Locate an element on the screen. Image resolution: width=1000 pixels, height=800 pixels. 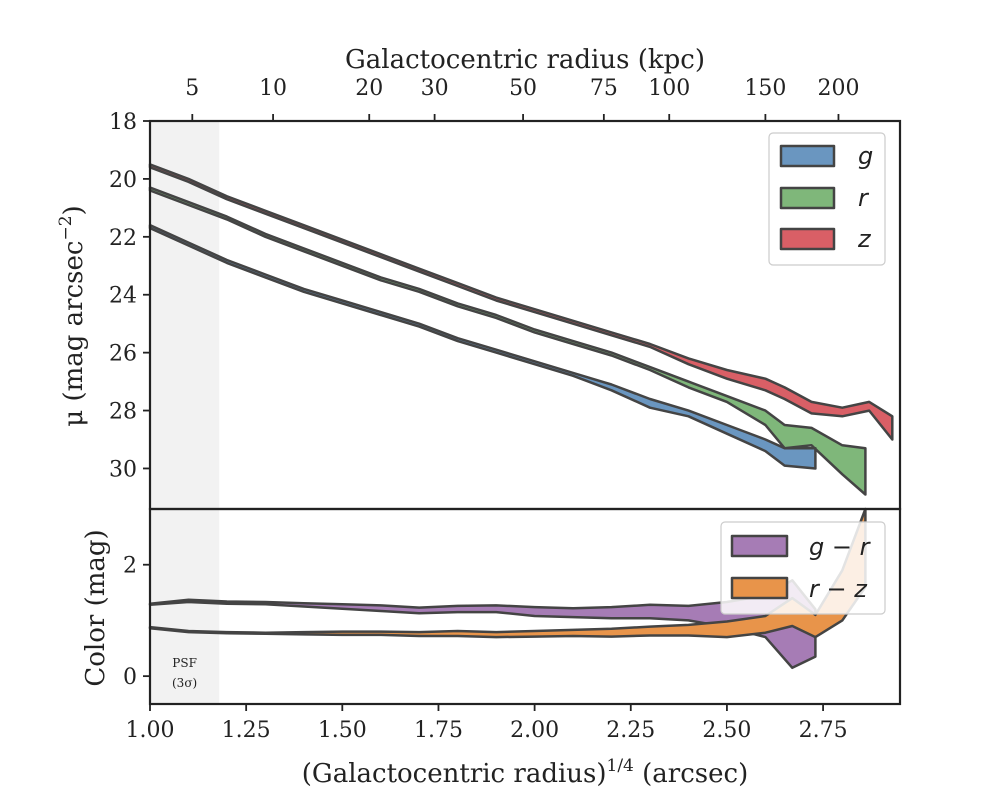
top-tick-label: 200 is located at coordinates (838, 88).